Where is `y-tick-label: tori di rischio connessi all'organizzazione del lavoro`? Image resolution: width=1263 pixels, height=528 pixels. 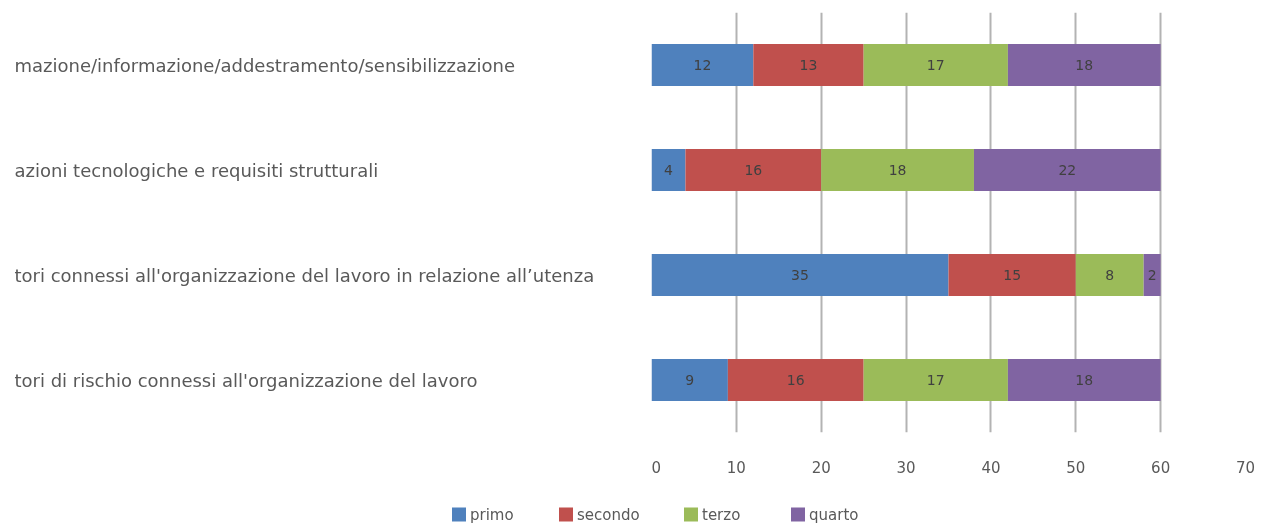 y-tick-label: tori di rischio connessi all'organizzazione del lavoro is located at coordinates (246, 380).